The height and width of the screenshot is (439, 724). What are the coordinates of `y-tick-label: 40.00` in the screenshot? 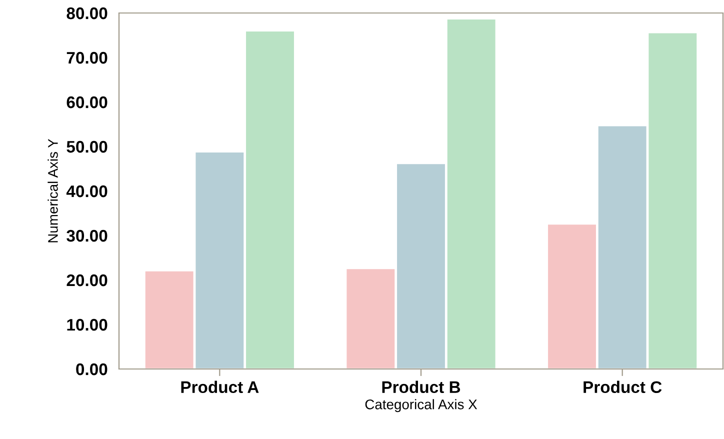 It's located at (87, 191).